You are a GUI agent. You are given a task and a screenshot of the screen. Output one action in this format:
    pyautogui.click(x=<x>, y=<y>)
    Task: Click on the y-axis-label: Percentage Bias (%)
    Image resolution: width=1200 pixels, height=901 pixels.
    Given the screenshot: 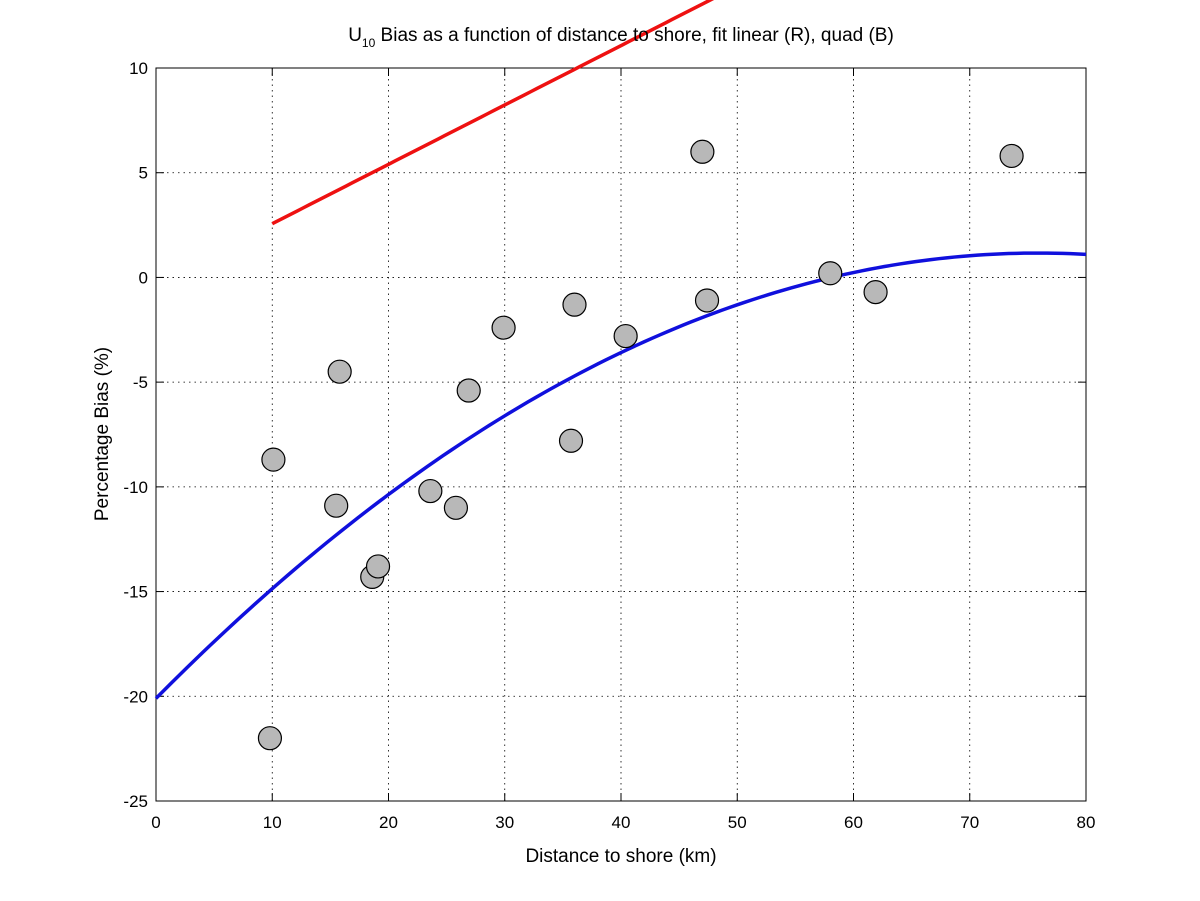 What is the action you would take?
    pyautogui.click(x=102, y=434)
    